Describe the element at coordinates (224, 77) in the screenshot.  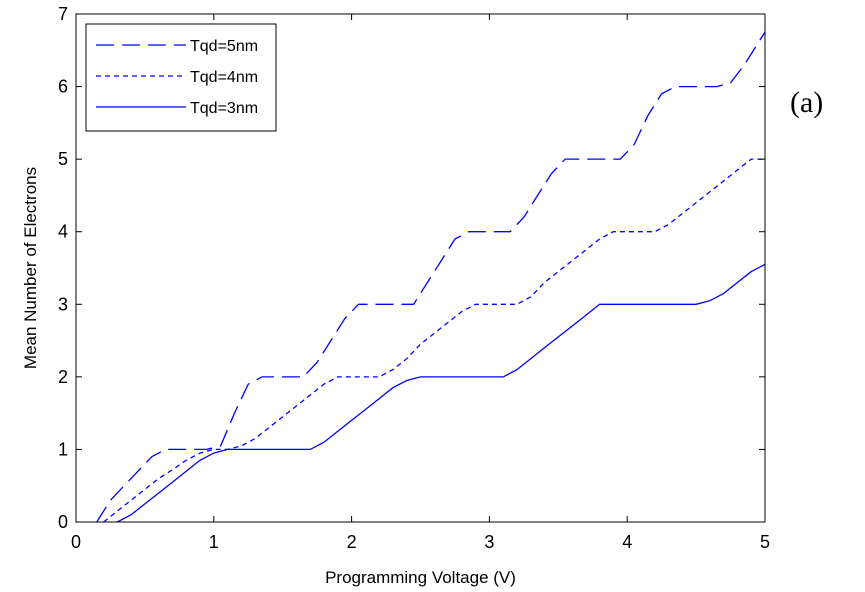
I see `legend-label-2: Tqd=4nm` at that location.